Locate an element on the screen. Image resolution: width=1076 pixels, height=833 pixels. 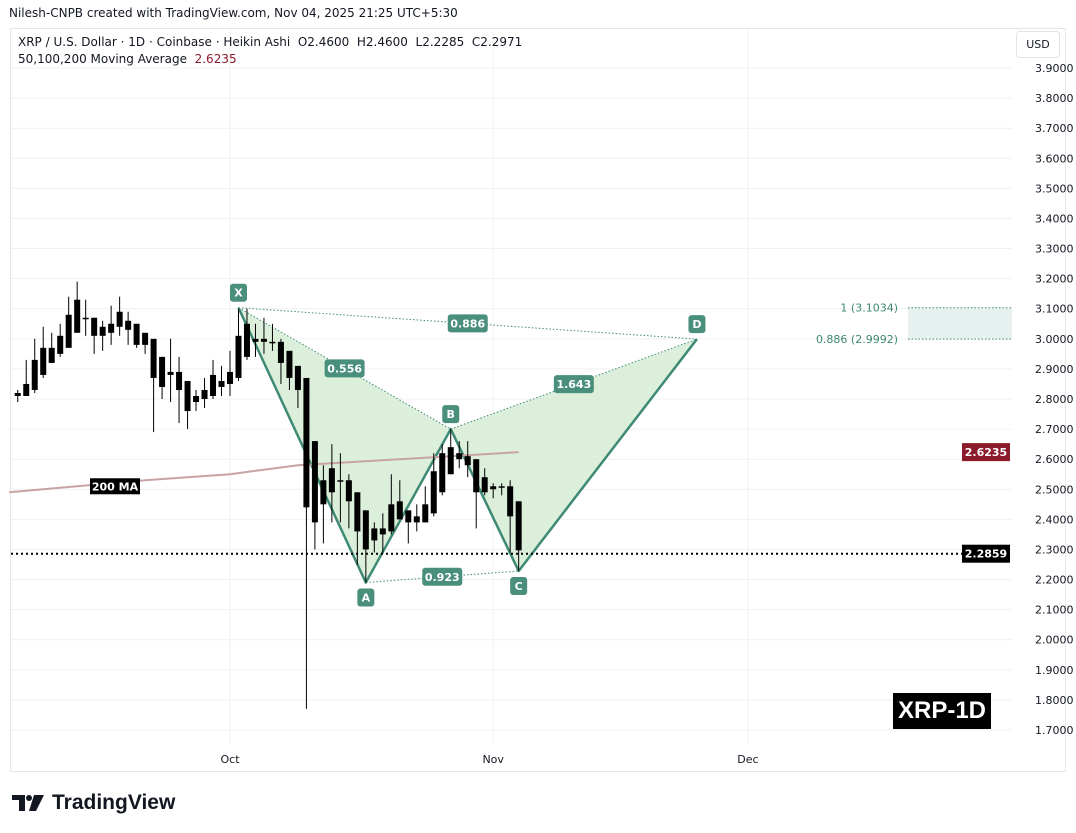
time-tick-label: Dec is located at coordinates (747, 759).